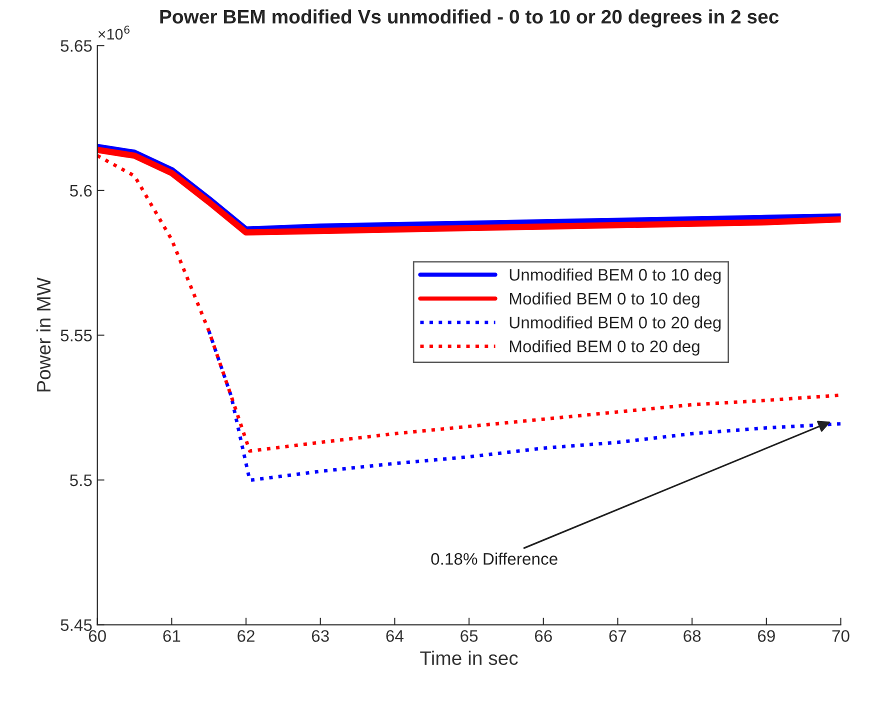 The height and width of the screenshot is (702, 885). Describe the element at coordinates (605, 300) in the screenshot. I see `legend-label: Modified BEM 0 to 10 deg` at that location.